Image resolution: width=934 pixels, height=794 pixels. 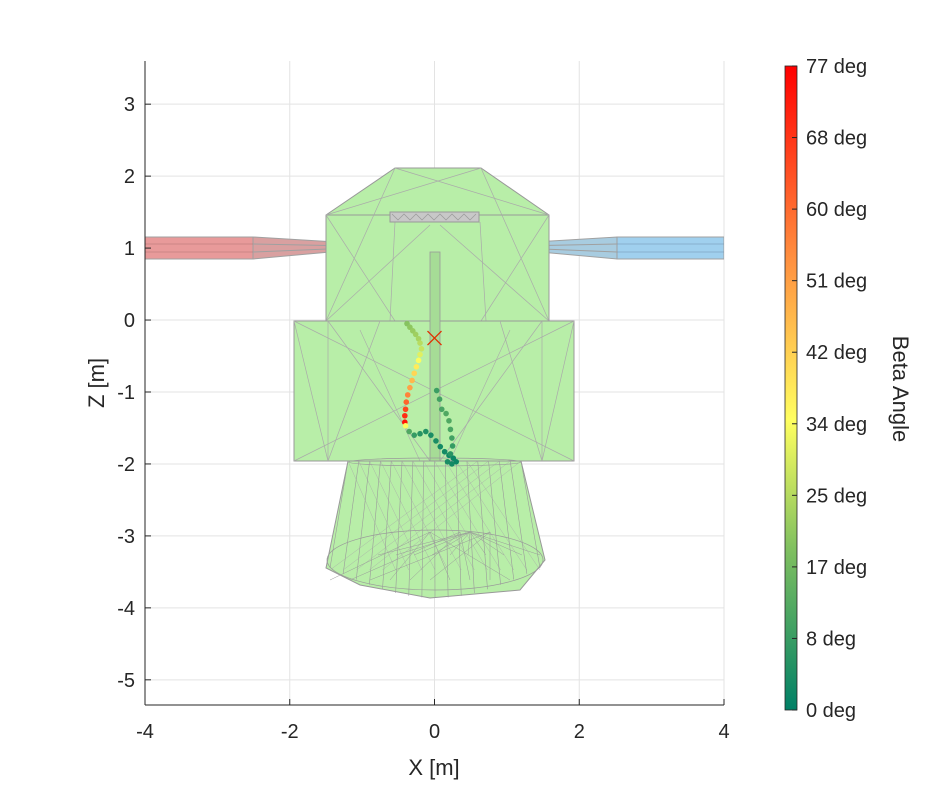 I want to click on colorbar-gradient, so click(x=791, y=388).